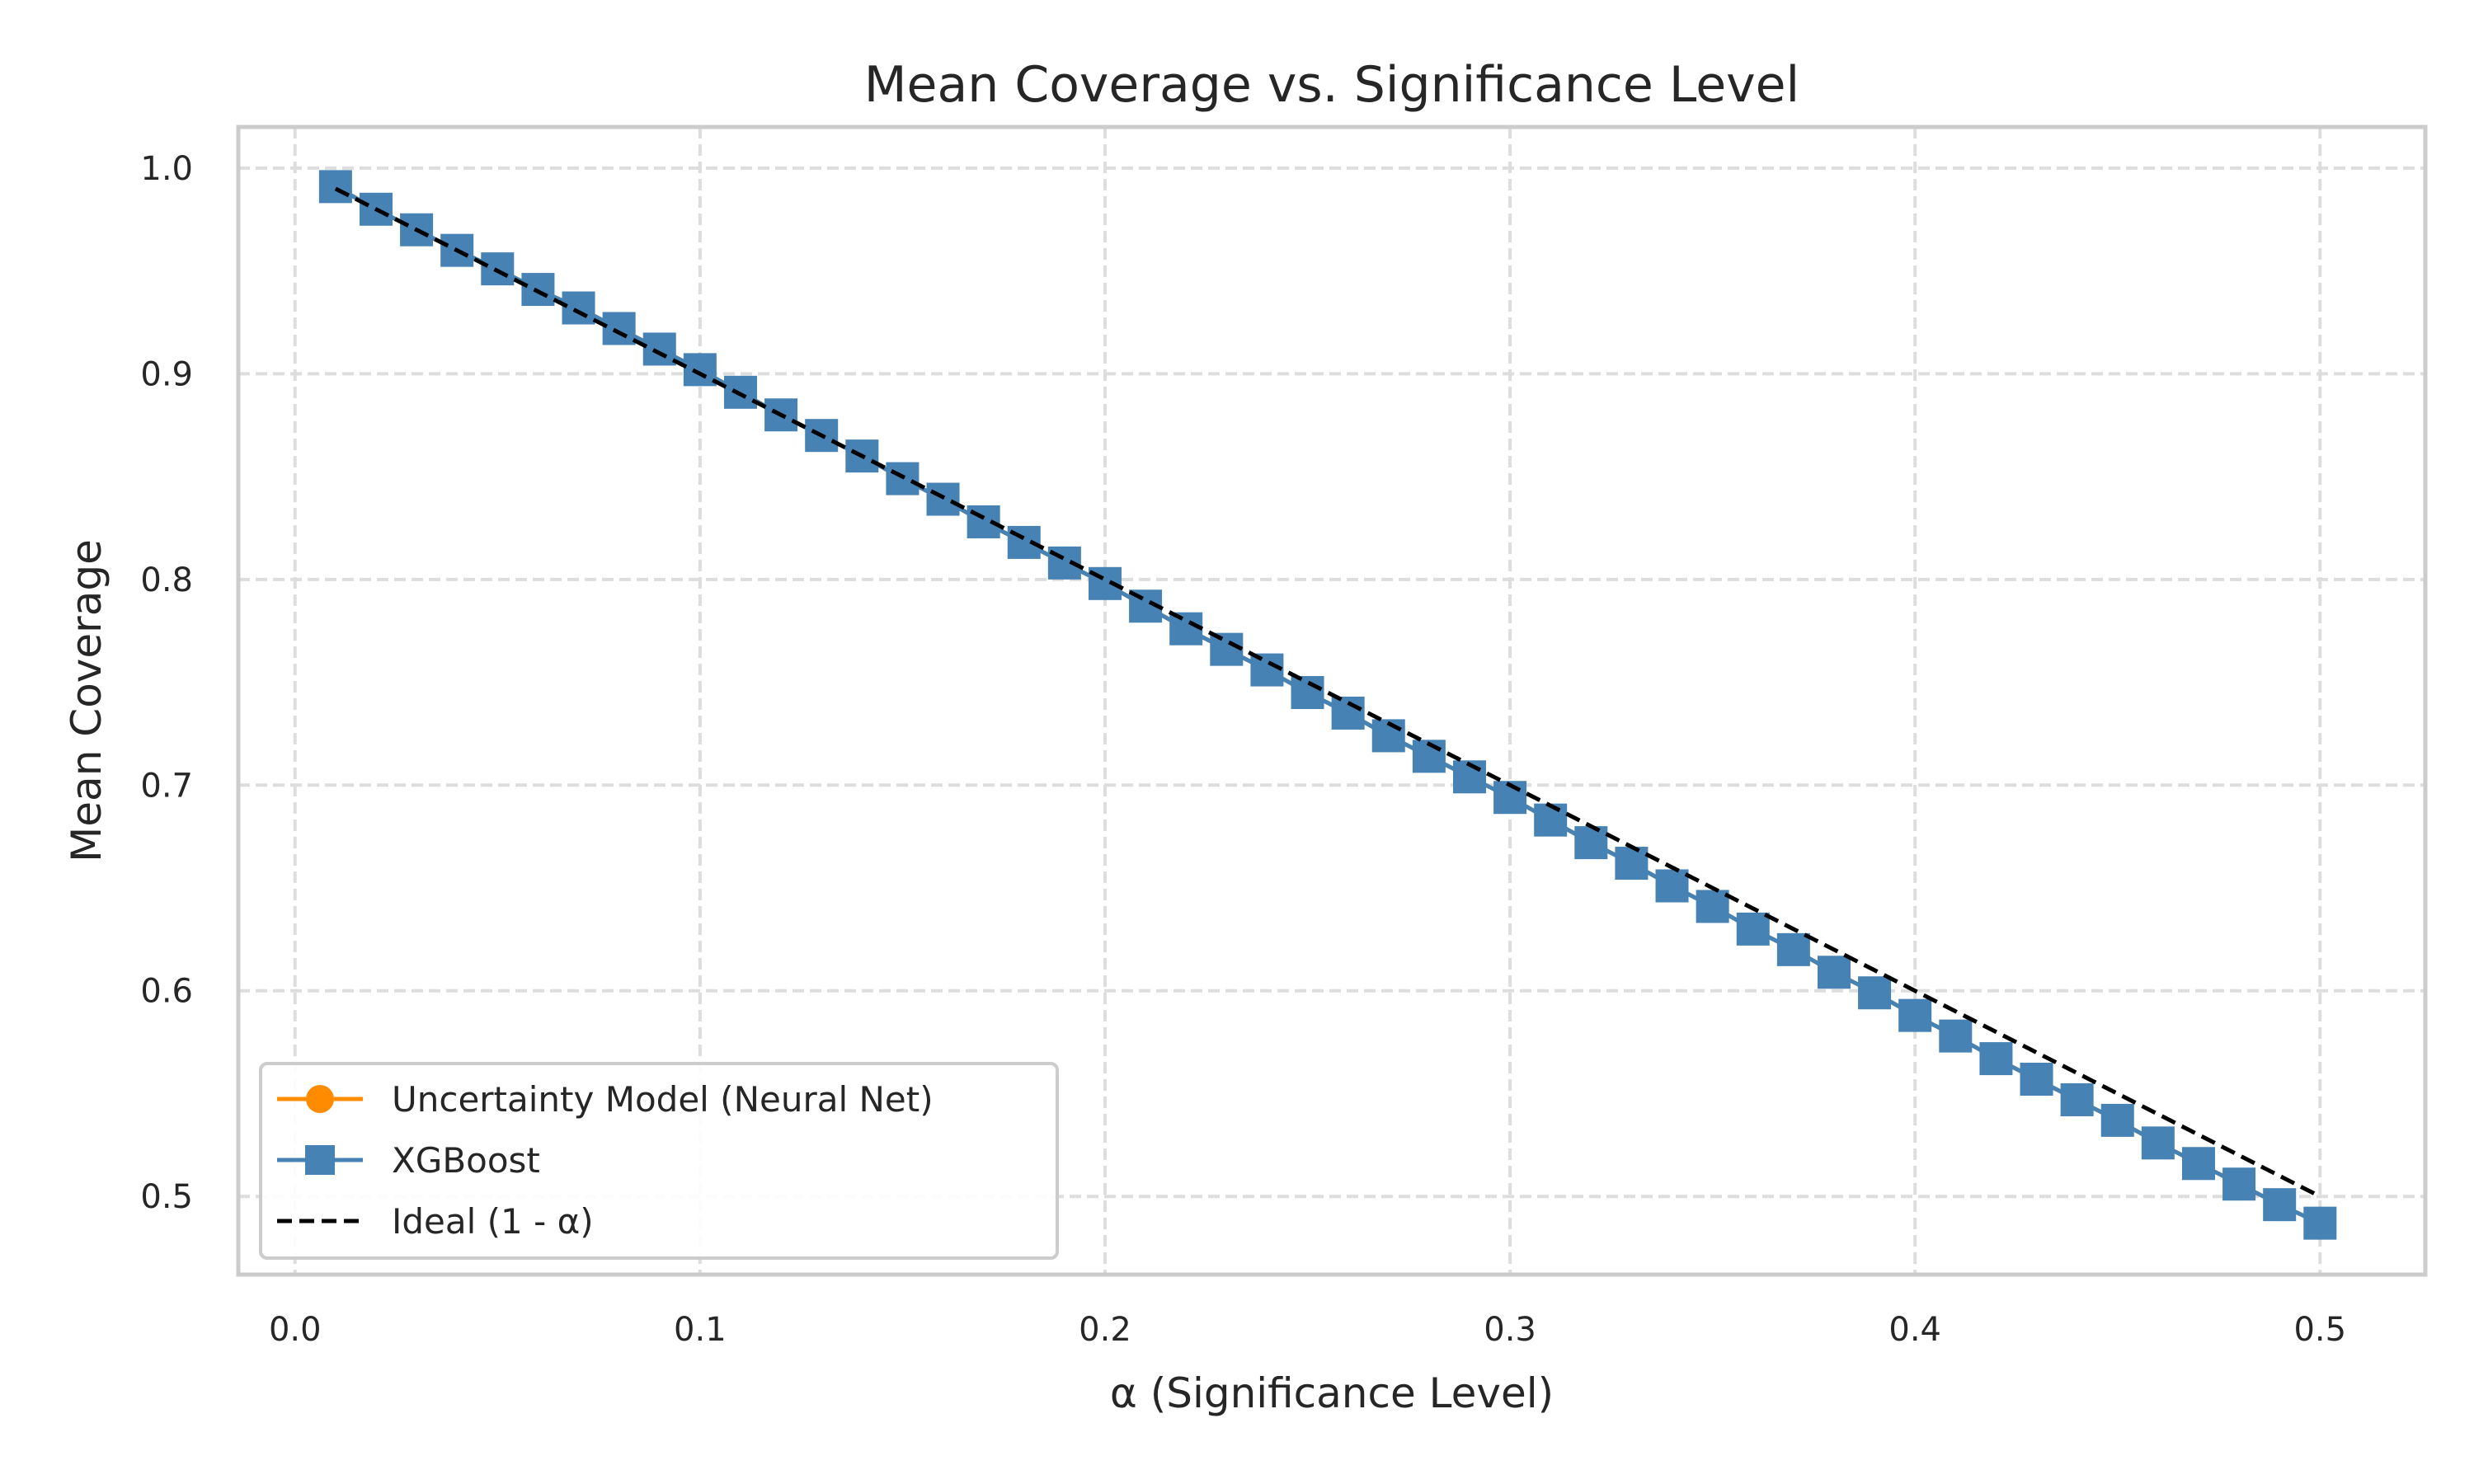 The image size is (2474, 1484). What do you see at coordinates (1914, 1330) in the screenshot?
I see `x-tick-label: 0.4` at bounding box center [1914, 1330].